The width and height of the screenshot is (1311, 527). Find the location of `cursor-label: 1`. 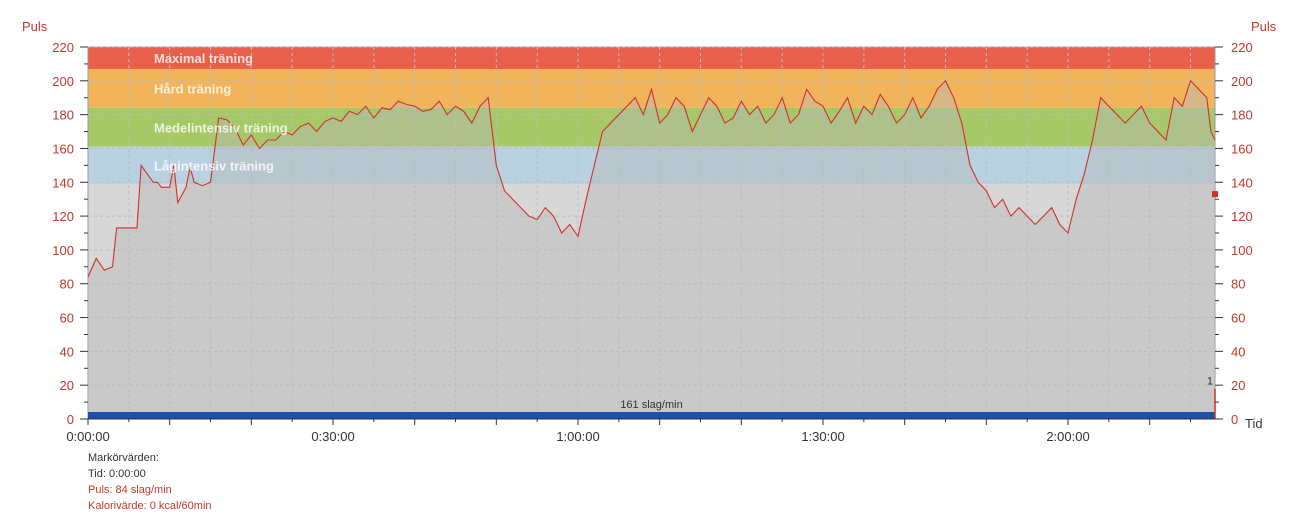

cursor-label: 1 is located at coordinates (1210, 382).